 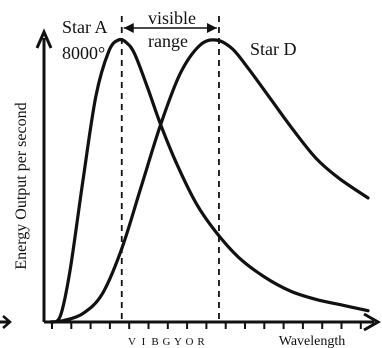 What do you see at coordinates (132, 342) in the screenshot?
I see `spectrum-letter: V` at bounding box center [132, 342].